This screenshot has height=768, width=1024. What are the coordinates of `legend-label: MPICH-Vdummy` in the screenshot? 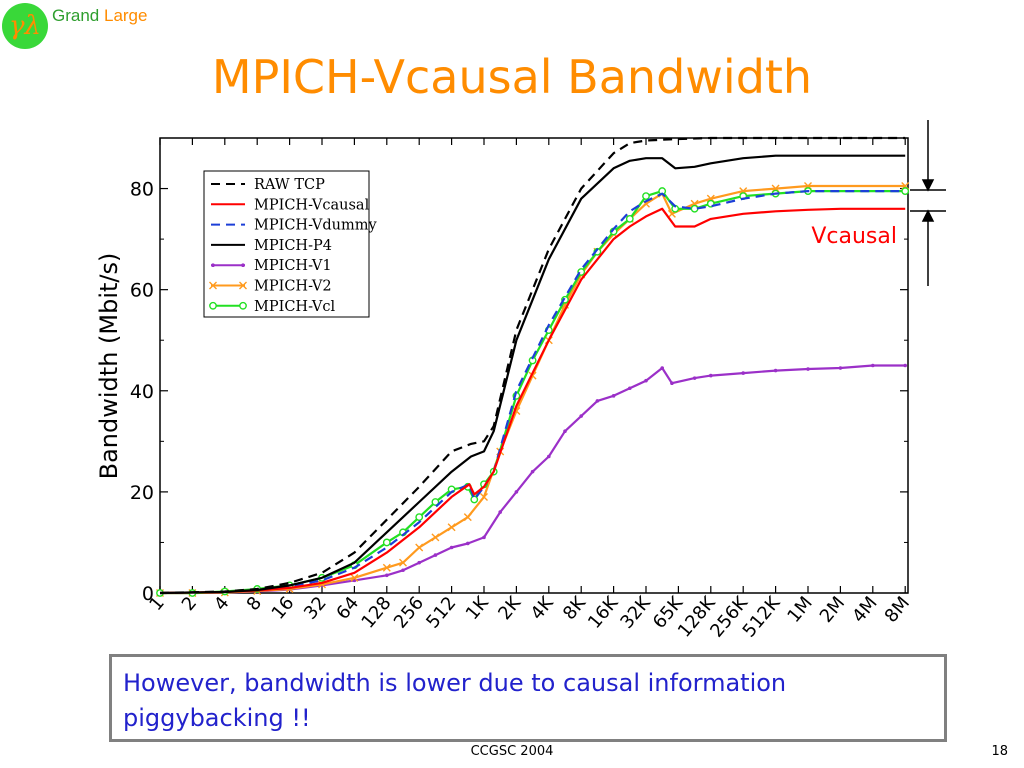 It's located at (316, 226).